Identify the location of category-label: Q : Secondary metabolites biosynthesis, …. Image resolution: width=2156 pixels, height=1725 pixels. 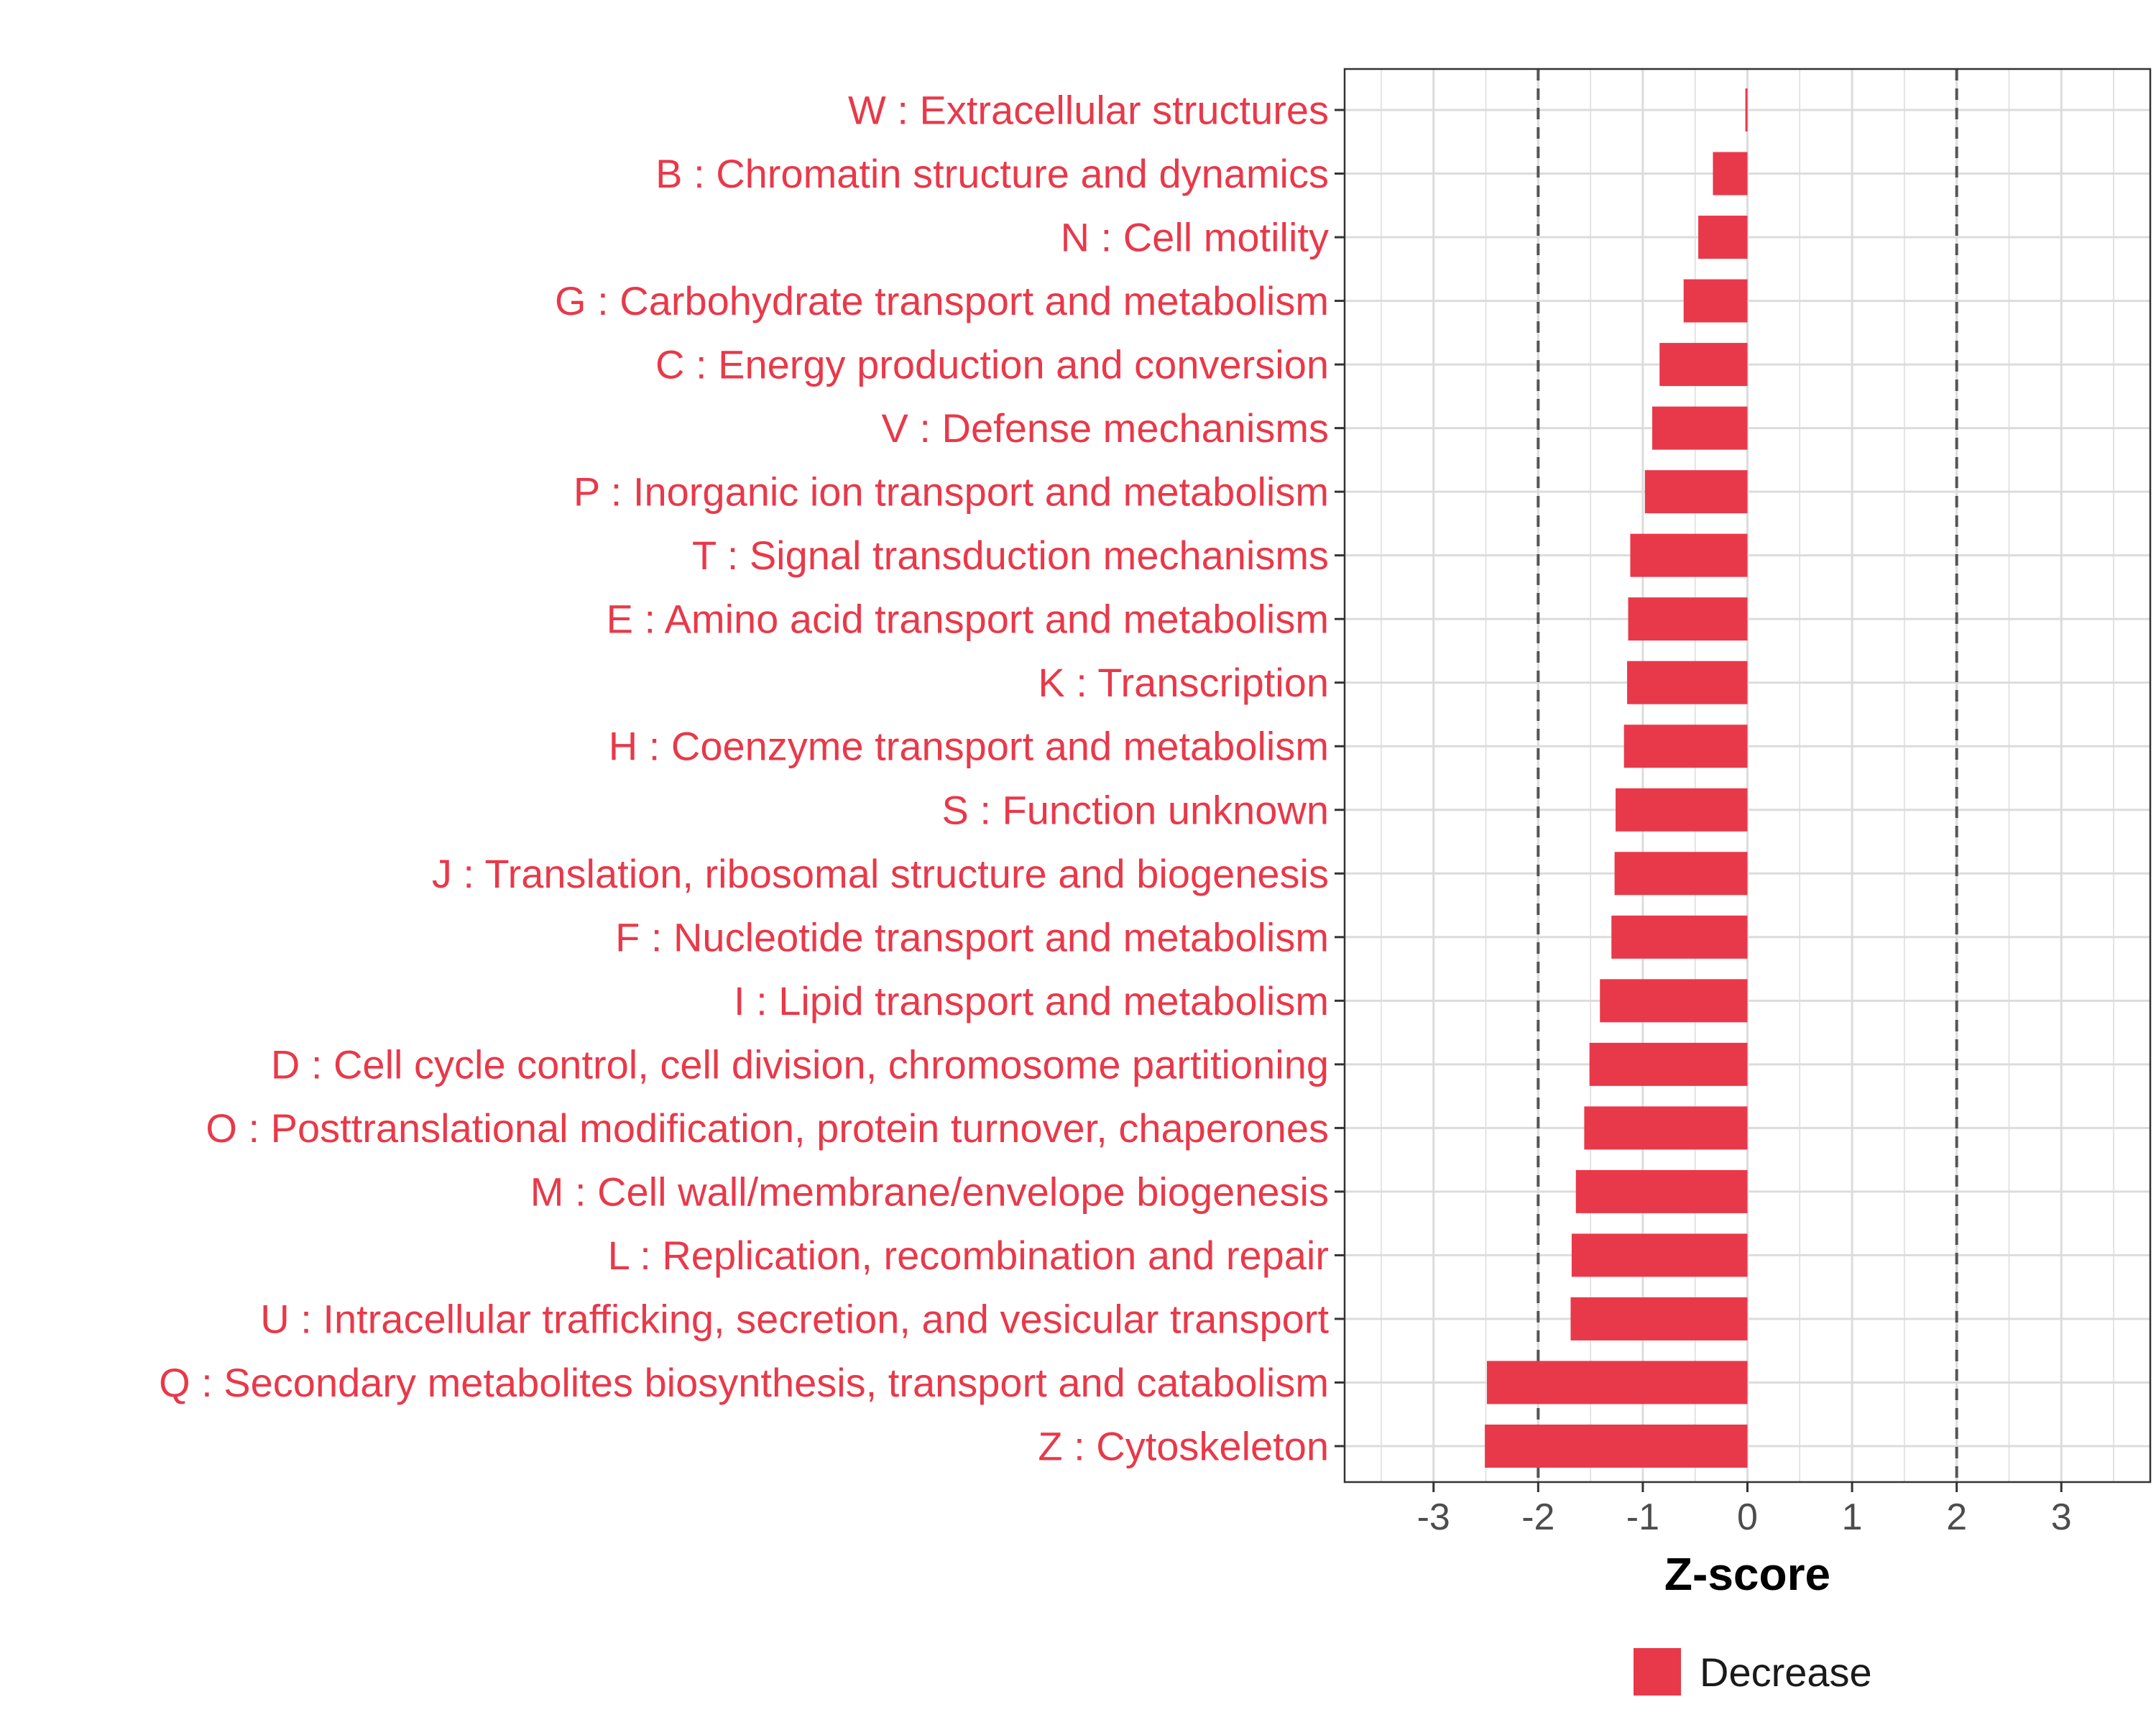
(744, 1382).